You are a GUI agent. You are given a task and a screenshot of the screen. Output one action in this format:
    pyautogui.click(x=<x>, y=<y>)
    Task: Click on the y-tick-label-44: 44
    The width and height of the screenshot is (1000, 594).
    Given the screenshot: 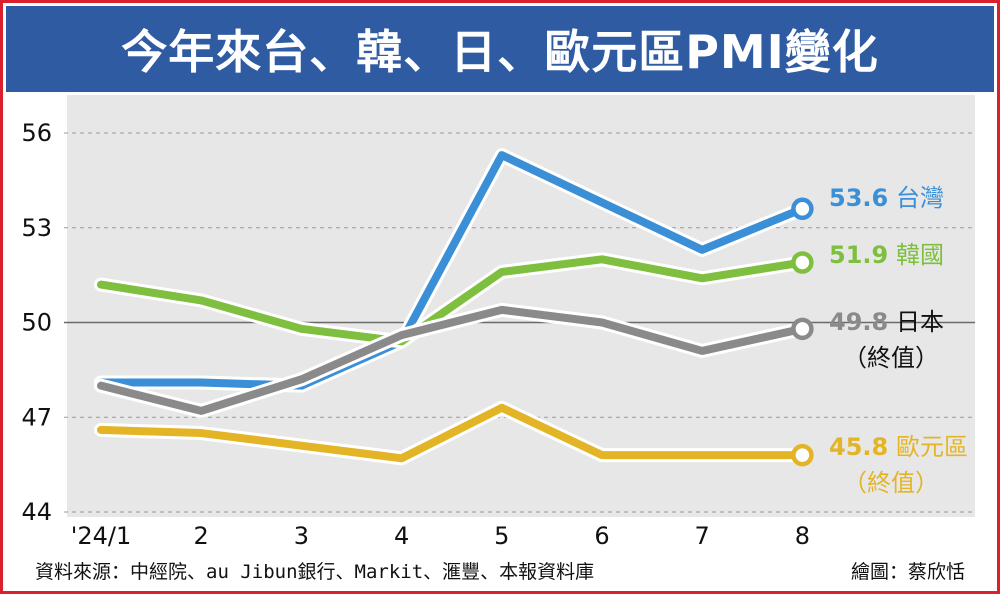 What is the action you would take?
    pyautogui.click(x=36, y=512)
    